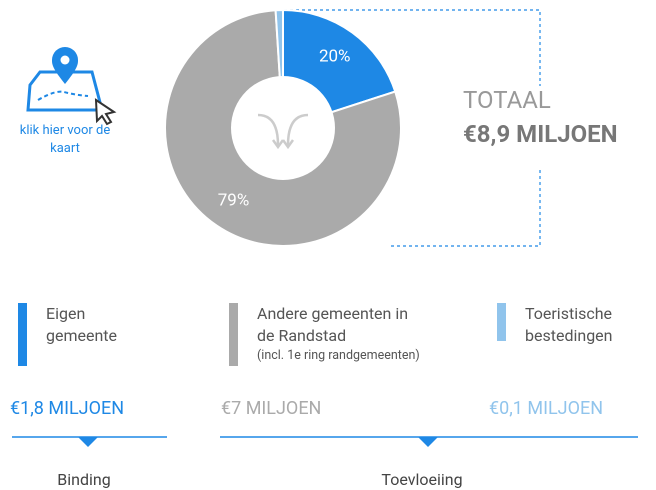 The image size is (656, 490). I want to click on map-outline, so click(65, 91).